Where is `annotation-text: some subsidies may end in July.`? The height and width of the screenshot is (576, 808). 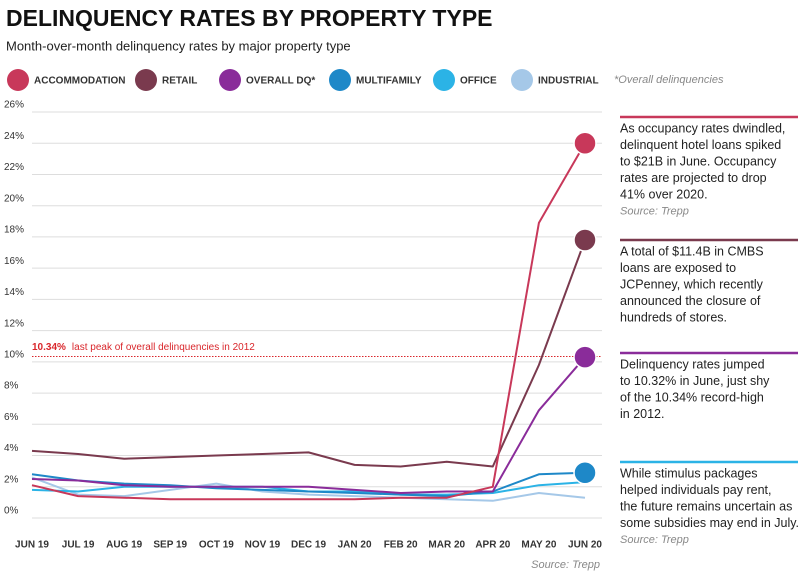
annotation-text: some subsidies may end in July. is located at coordinates (709, 523).